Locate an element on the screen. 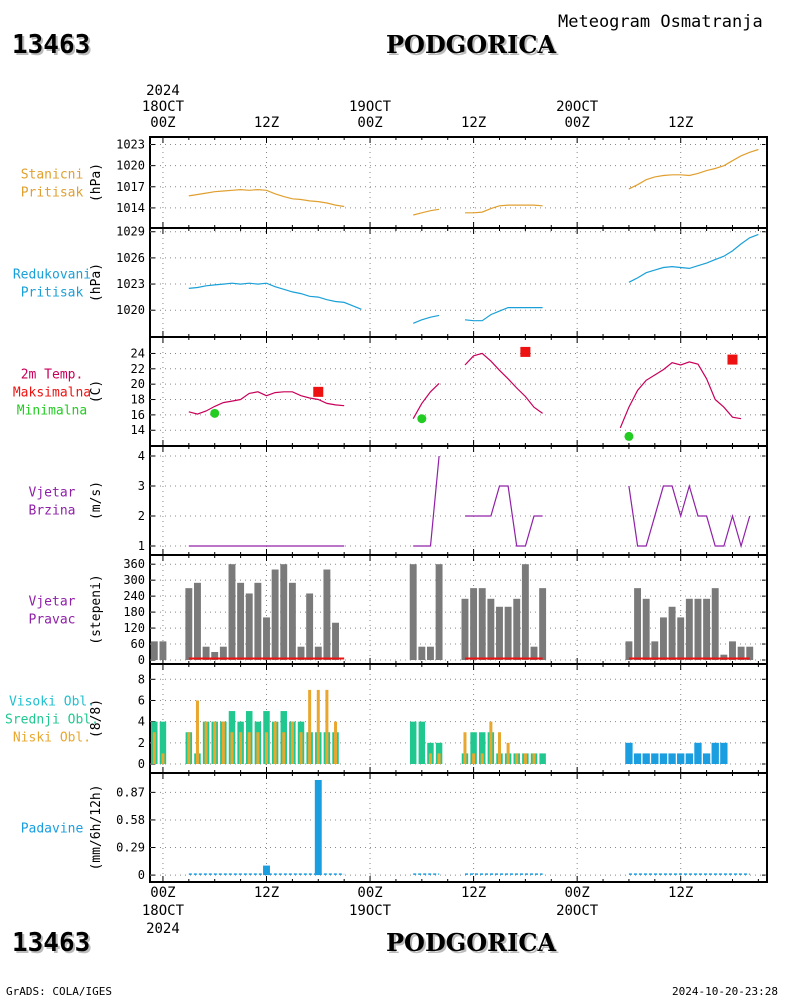 Image resolution: width=800 pixels, height=1000 pixels. y-axis-label: (hPa) is located at coordinates (96, 182).